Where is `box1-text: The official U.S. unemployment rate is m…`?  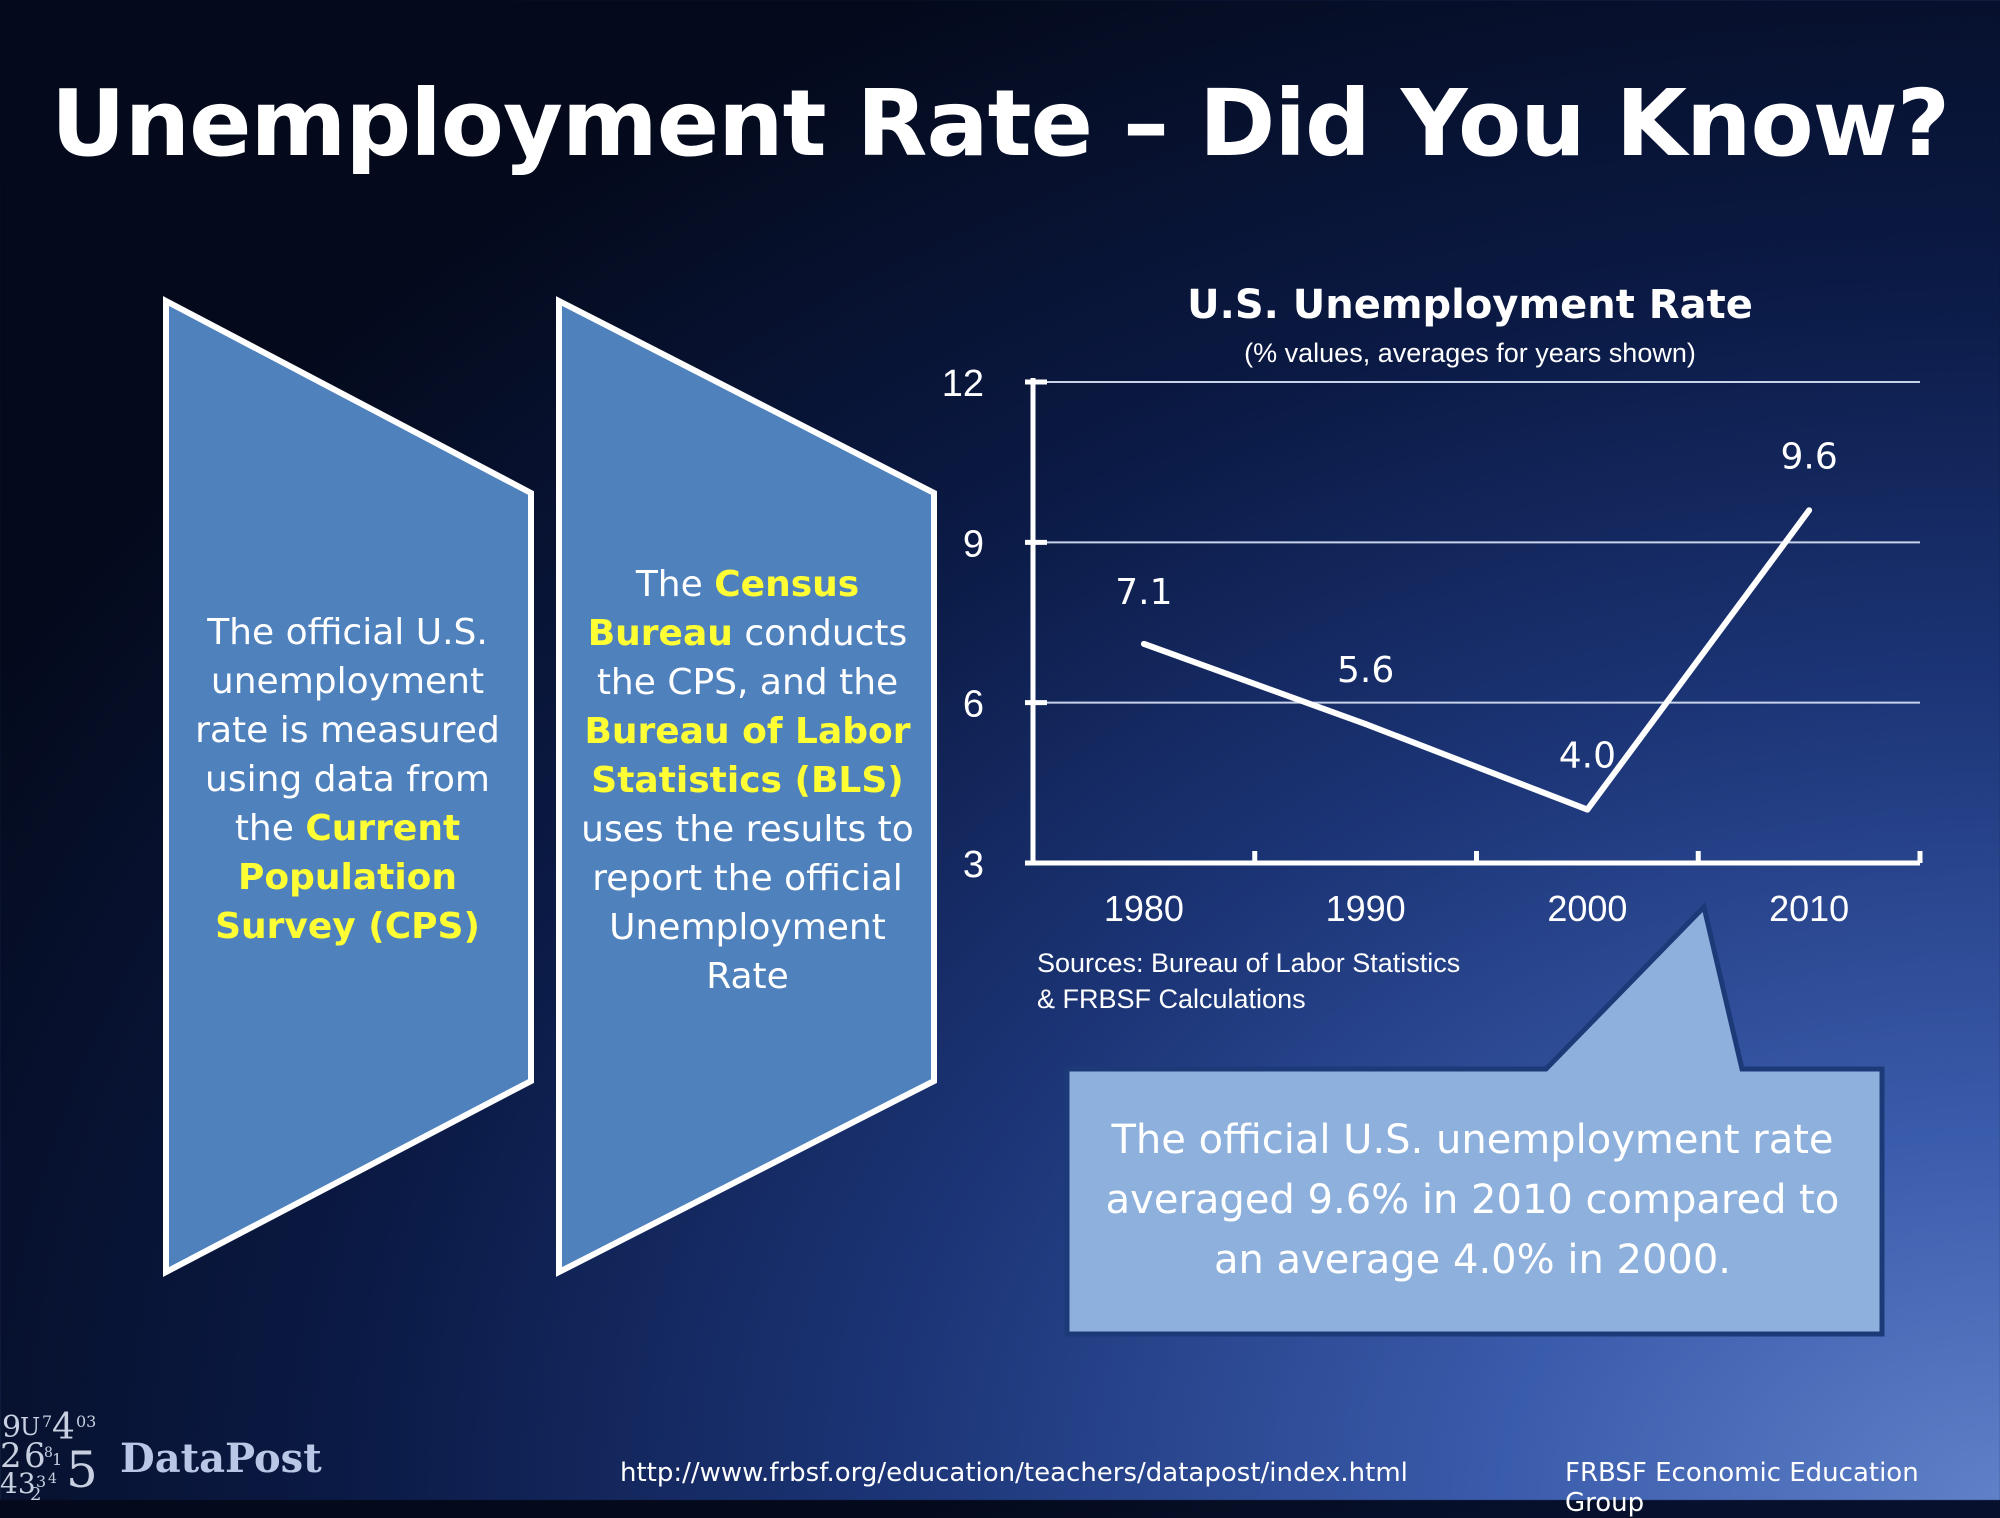 box1-text: The official U.S. unemployment rate is m… is located at coordinates (347, 730).